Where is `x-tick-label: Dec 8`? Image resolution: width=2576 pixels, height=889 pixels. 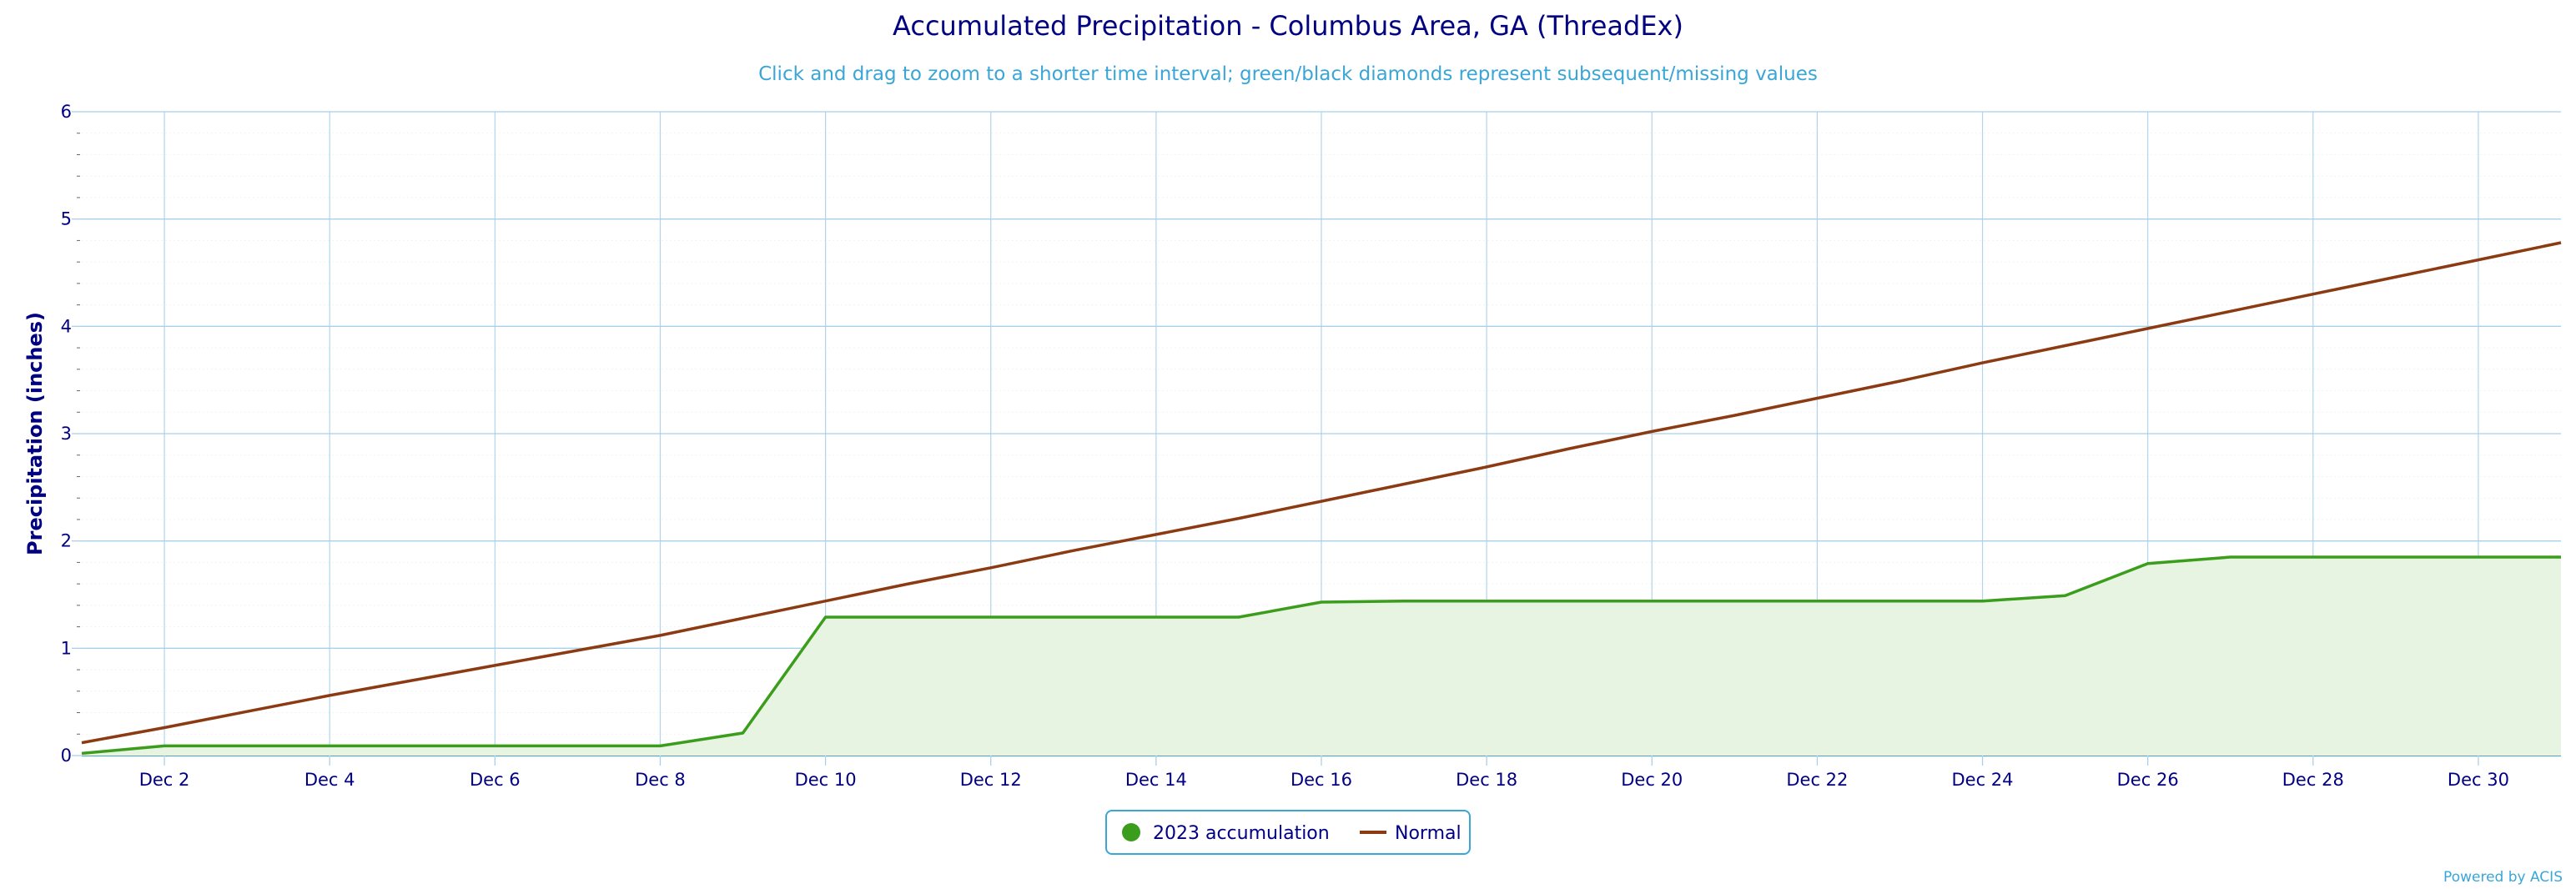
x-tick-label: Dec 8 is located at coordinates (660, 780).